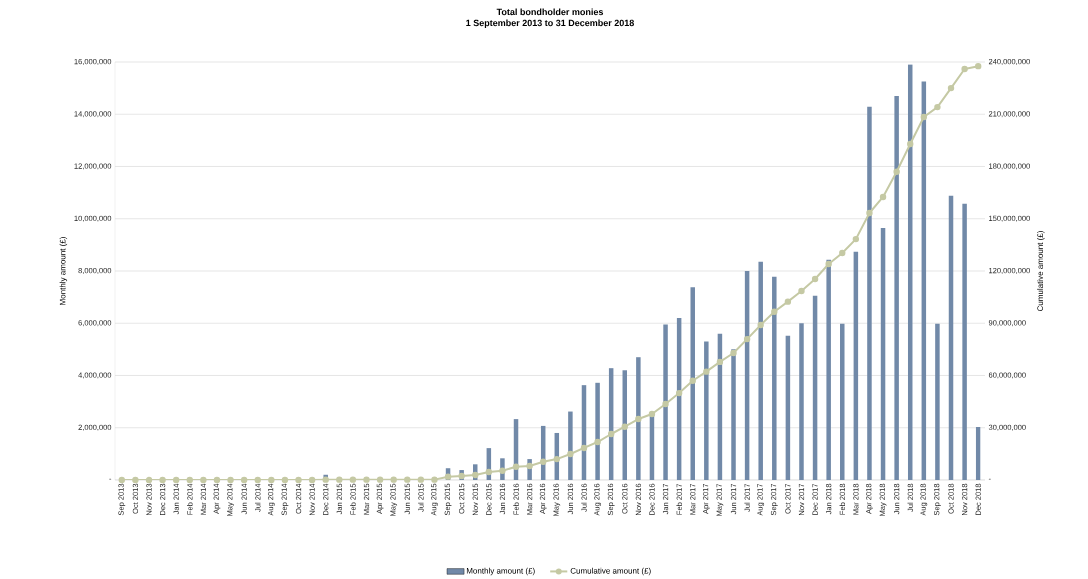 The image size is (1088, 579). Describe the element at coordinates (610, 571) in the screenshot. I see `legend-label: Cumulative amount (£)` at that location.